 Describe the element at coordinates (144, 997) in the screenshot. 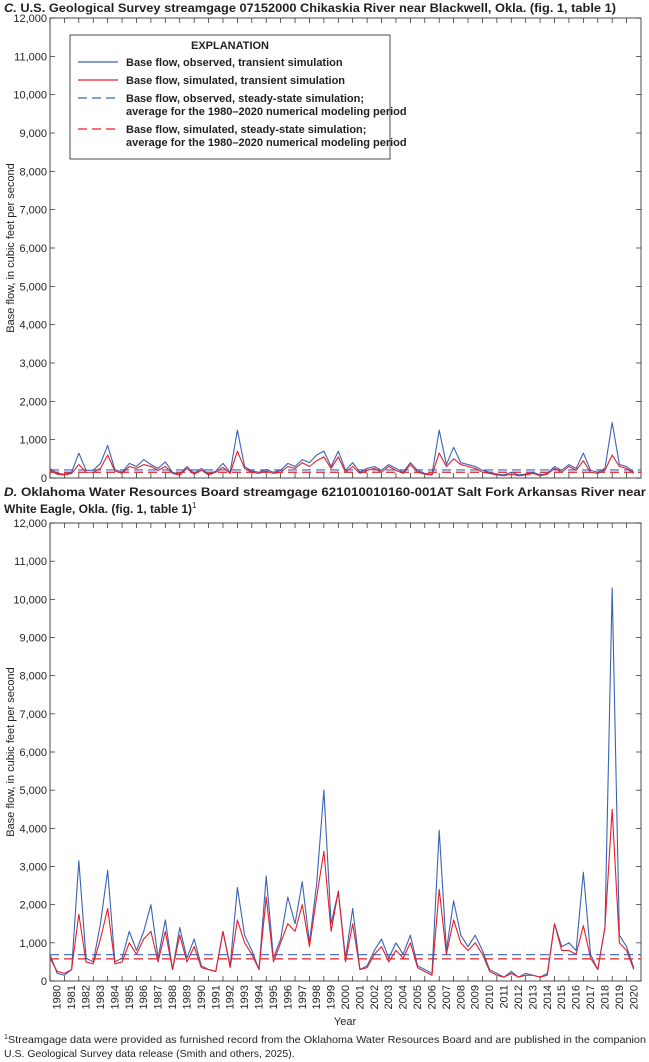

I see `x-tick-label: 1986` at that location.